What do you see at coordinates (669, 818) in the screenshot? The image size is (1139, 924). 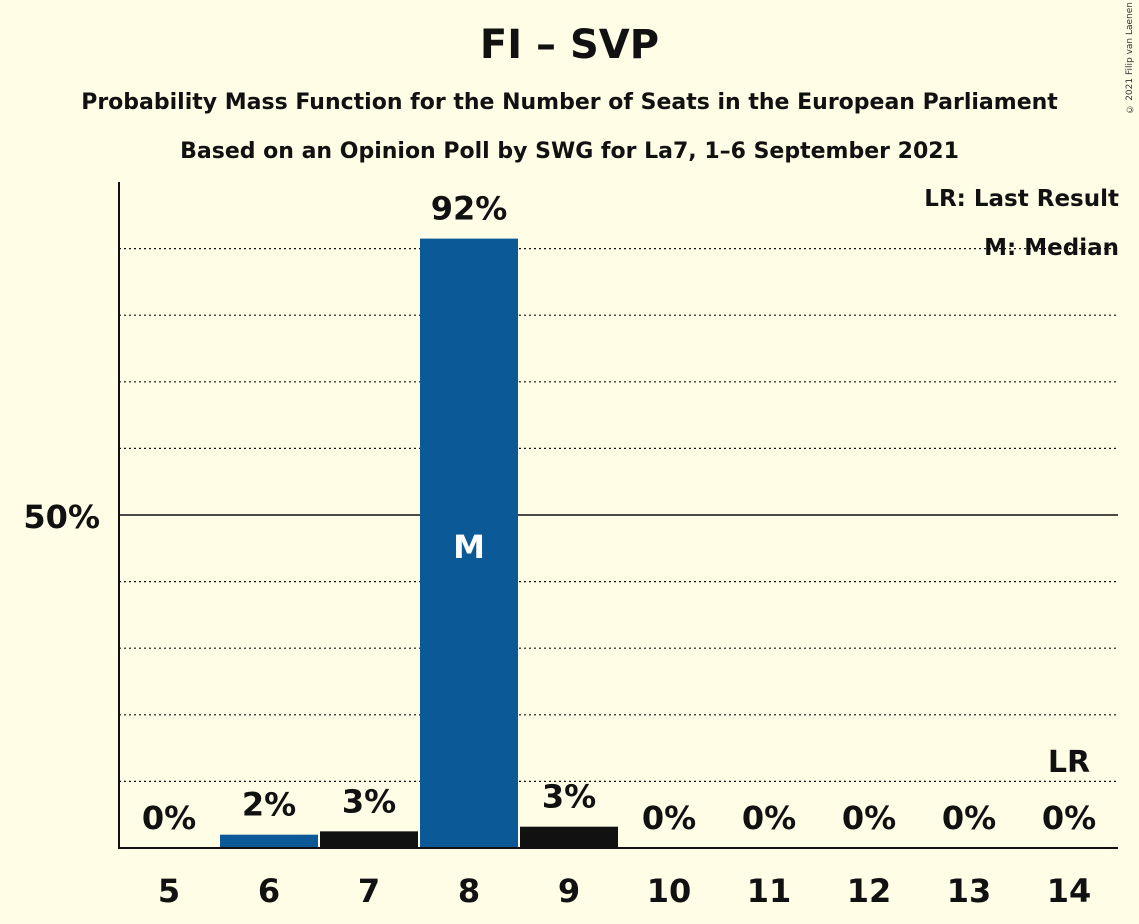 I see `value-label-10: 0%` at bounding box center [669, 818].